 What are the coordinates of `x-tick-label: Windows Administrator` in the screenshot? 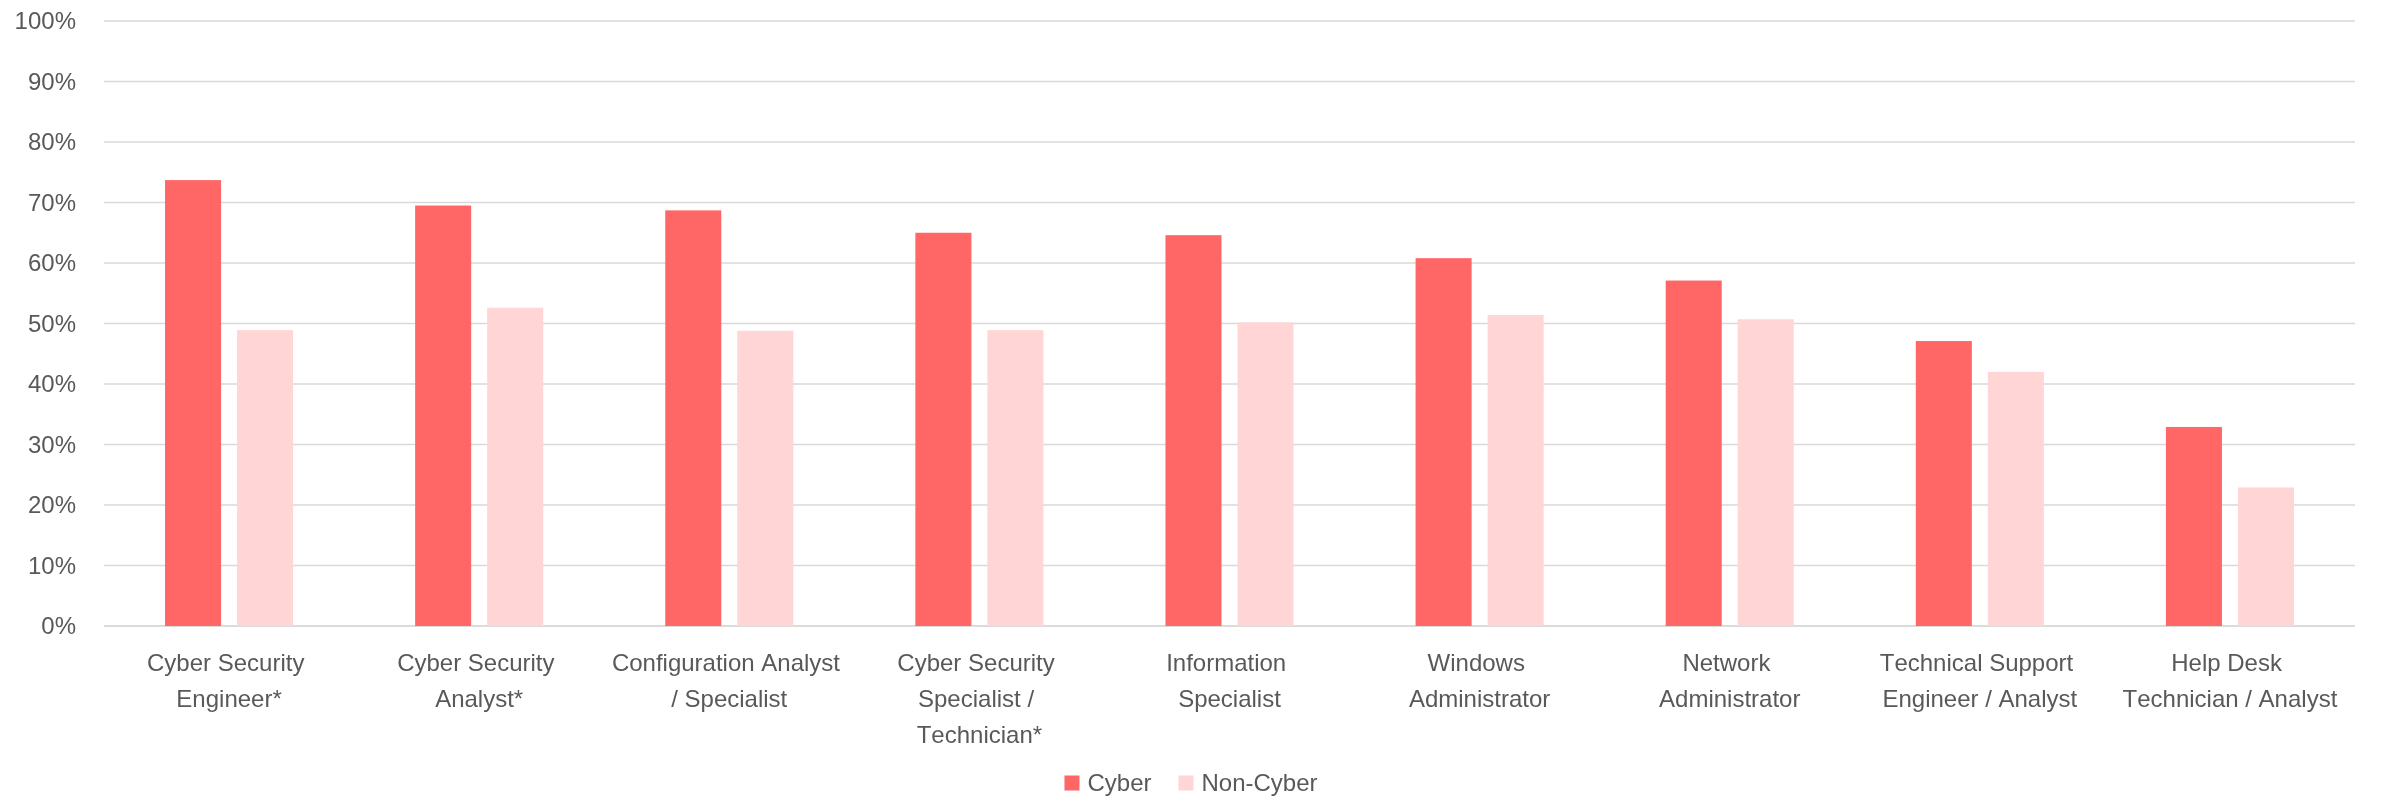 It's located at (1479, 680).